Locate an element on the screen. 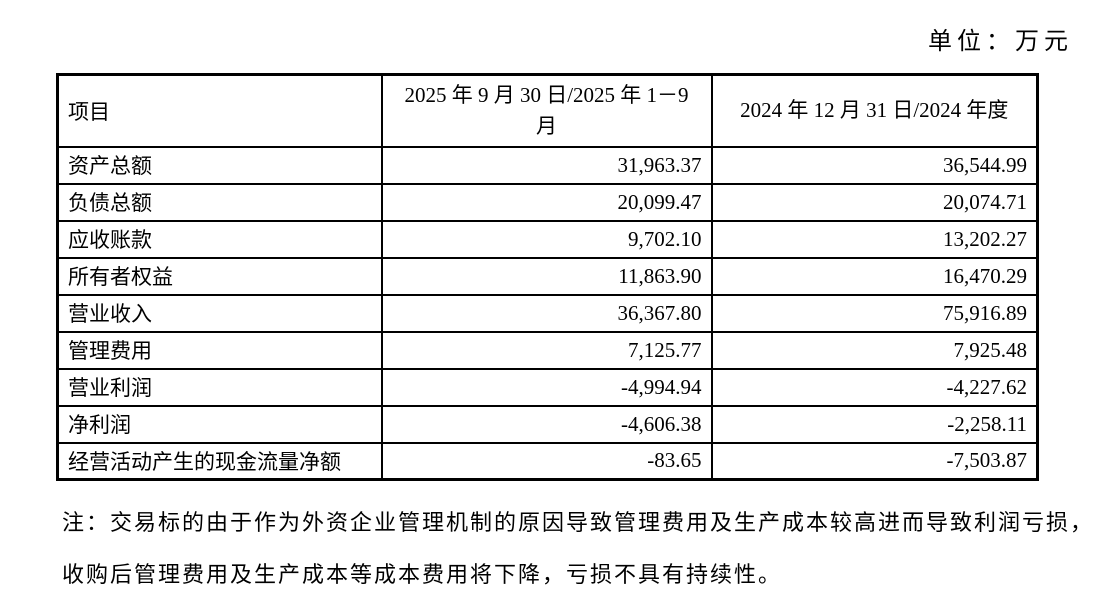  current-period-value: -83.65 is located at coordinates (546, 461).